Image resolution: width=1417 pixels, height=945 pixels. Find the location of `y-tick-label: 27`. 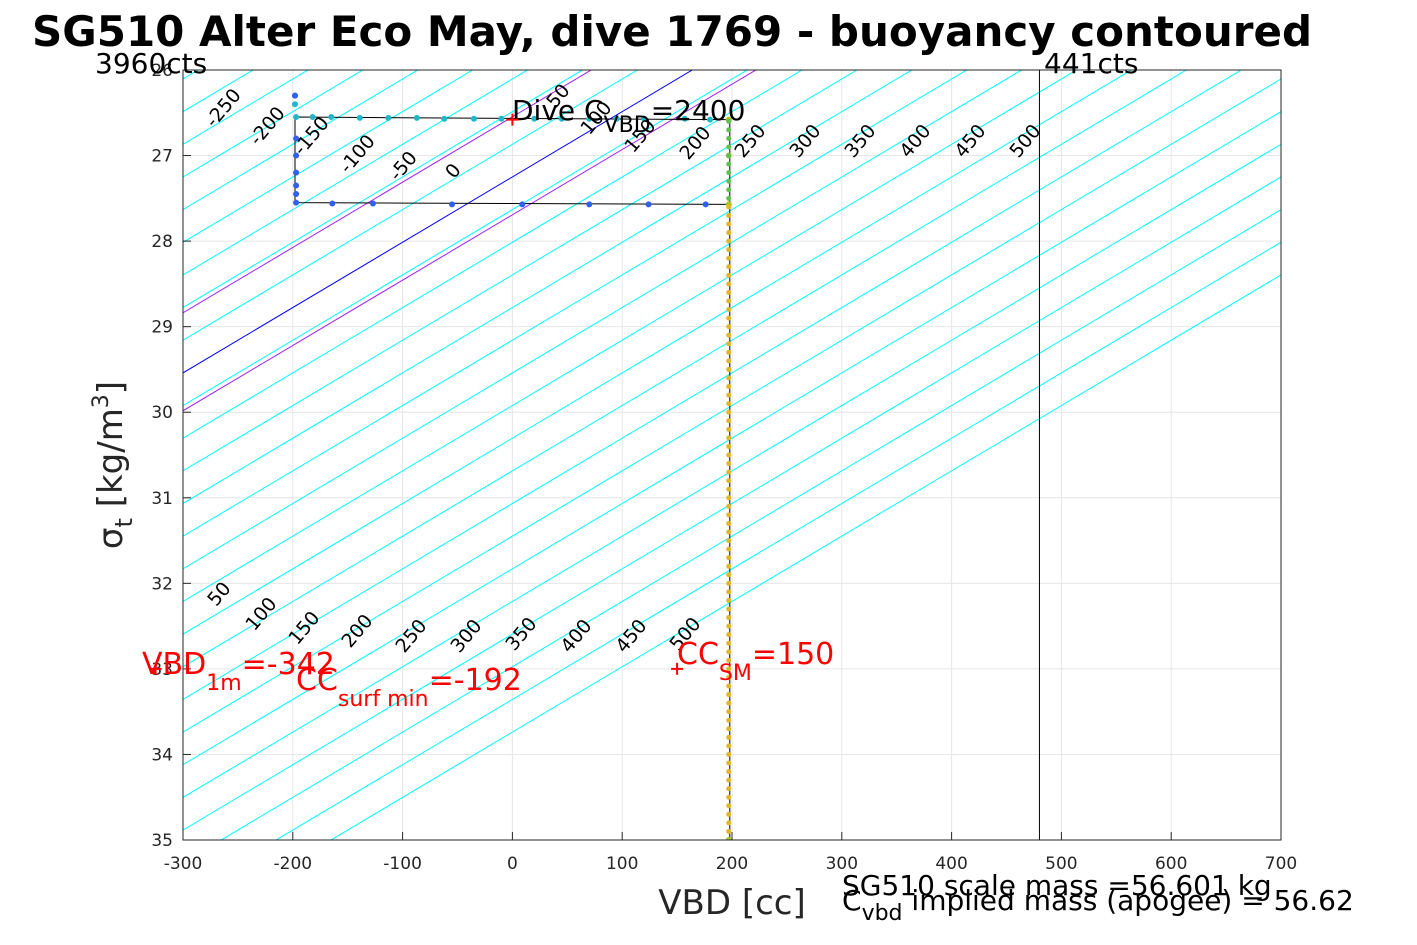

y-tick-label: 27 is located at coordinates (162, 157).